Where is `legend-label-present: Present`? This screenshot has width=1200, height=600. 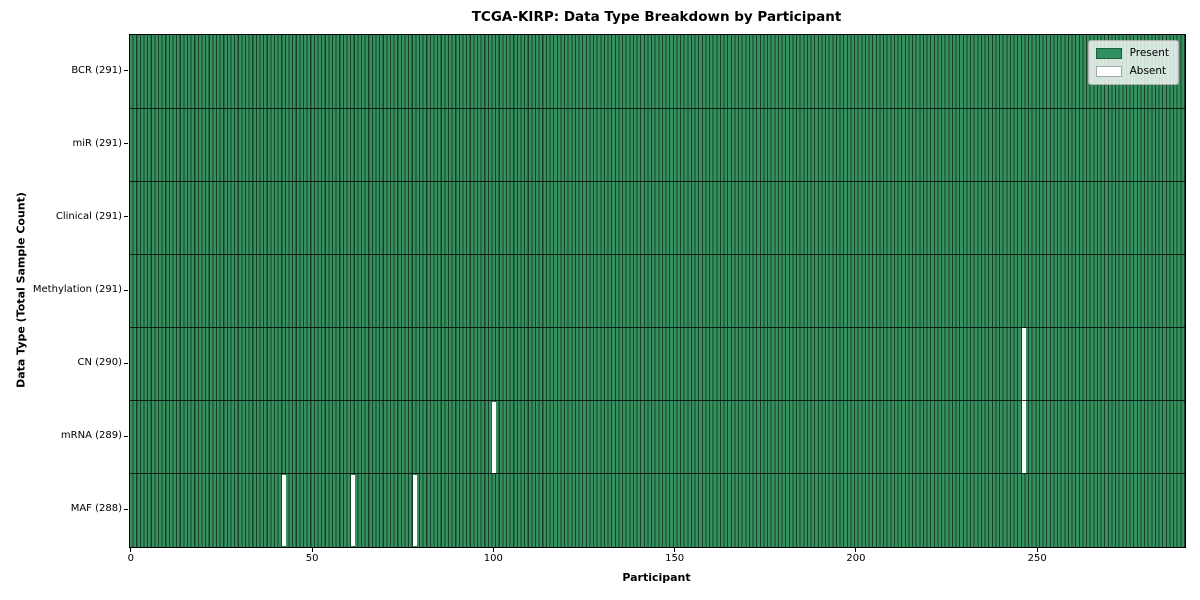
legend-label-present: Present is located at coordinates (1149, 53).